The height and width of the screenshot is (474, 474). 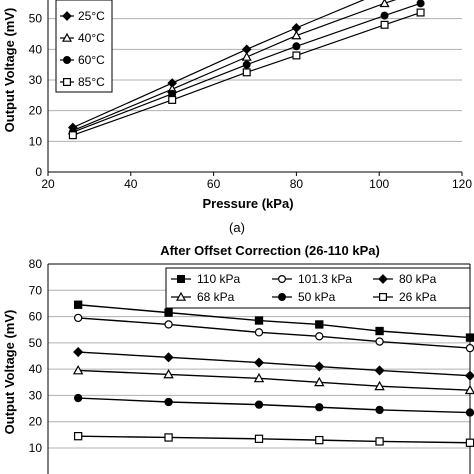 I want to click on chart-a-legend-label: 85°C, so click(x=91, y=82).